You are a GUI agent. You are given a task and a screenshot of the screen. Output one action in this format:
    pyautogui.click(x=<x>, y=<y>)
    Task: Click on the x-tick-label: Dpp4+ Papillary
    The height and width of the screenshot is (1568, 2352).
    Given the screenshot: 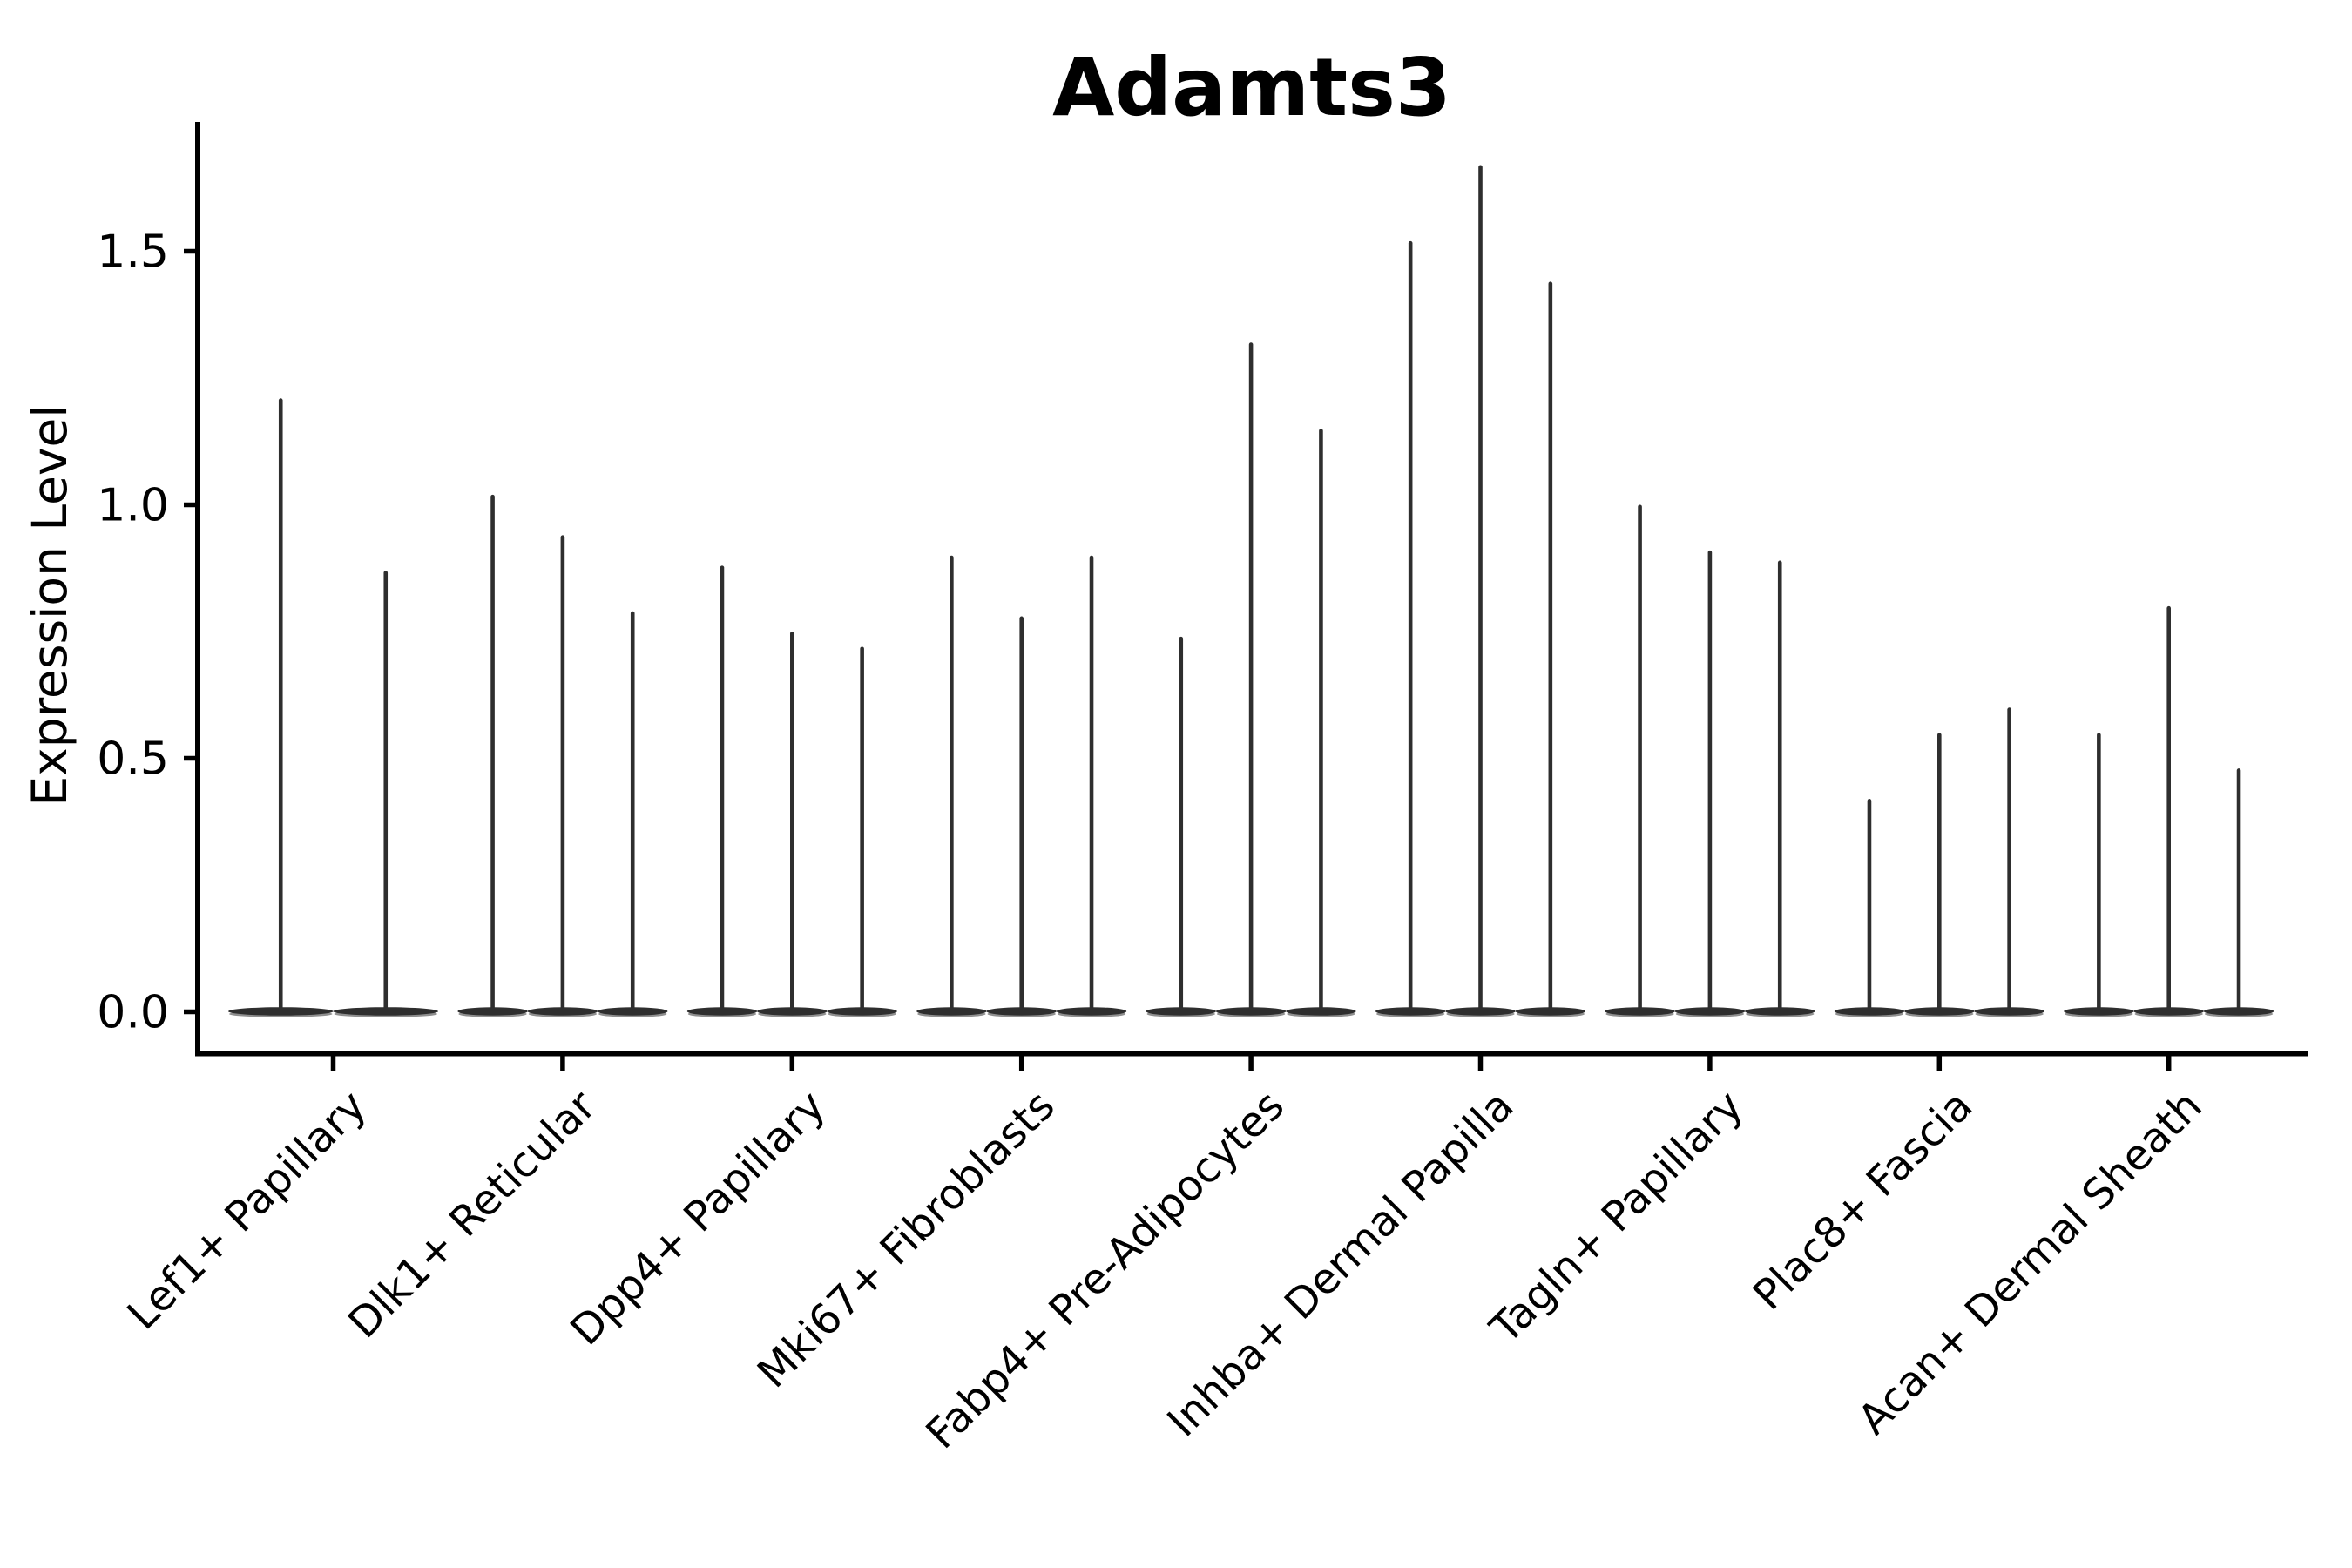 What is the action you would take?
    pyautogui.click(x=698, y=1218)
    